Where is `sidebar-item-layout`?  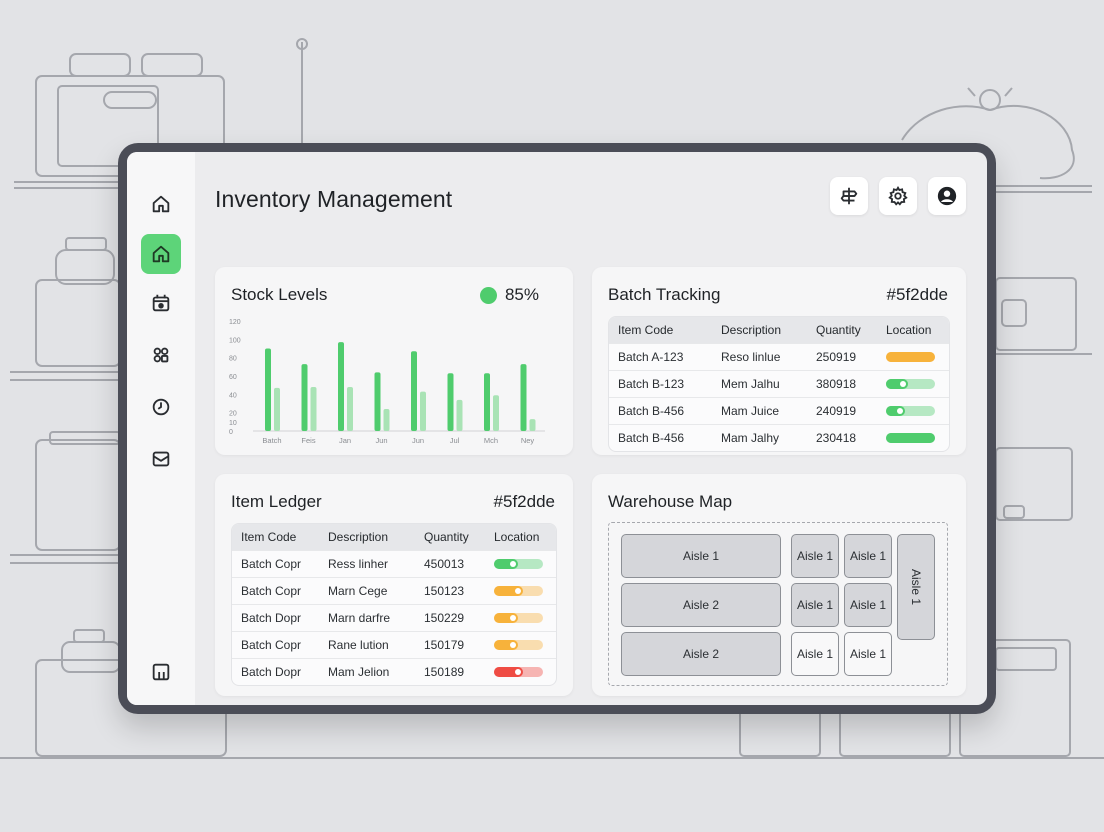
sidebar-item-layout is located at coordinates (161, 672).